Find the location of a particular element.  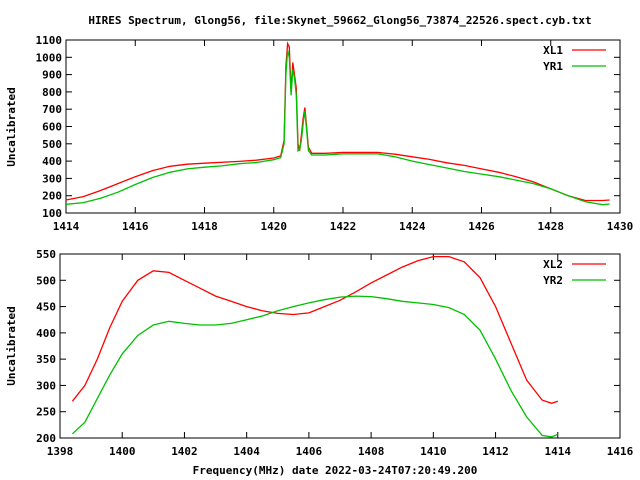

y-tick-label: 100 is located at coordinates (52, 213).